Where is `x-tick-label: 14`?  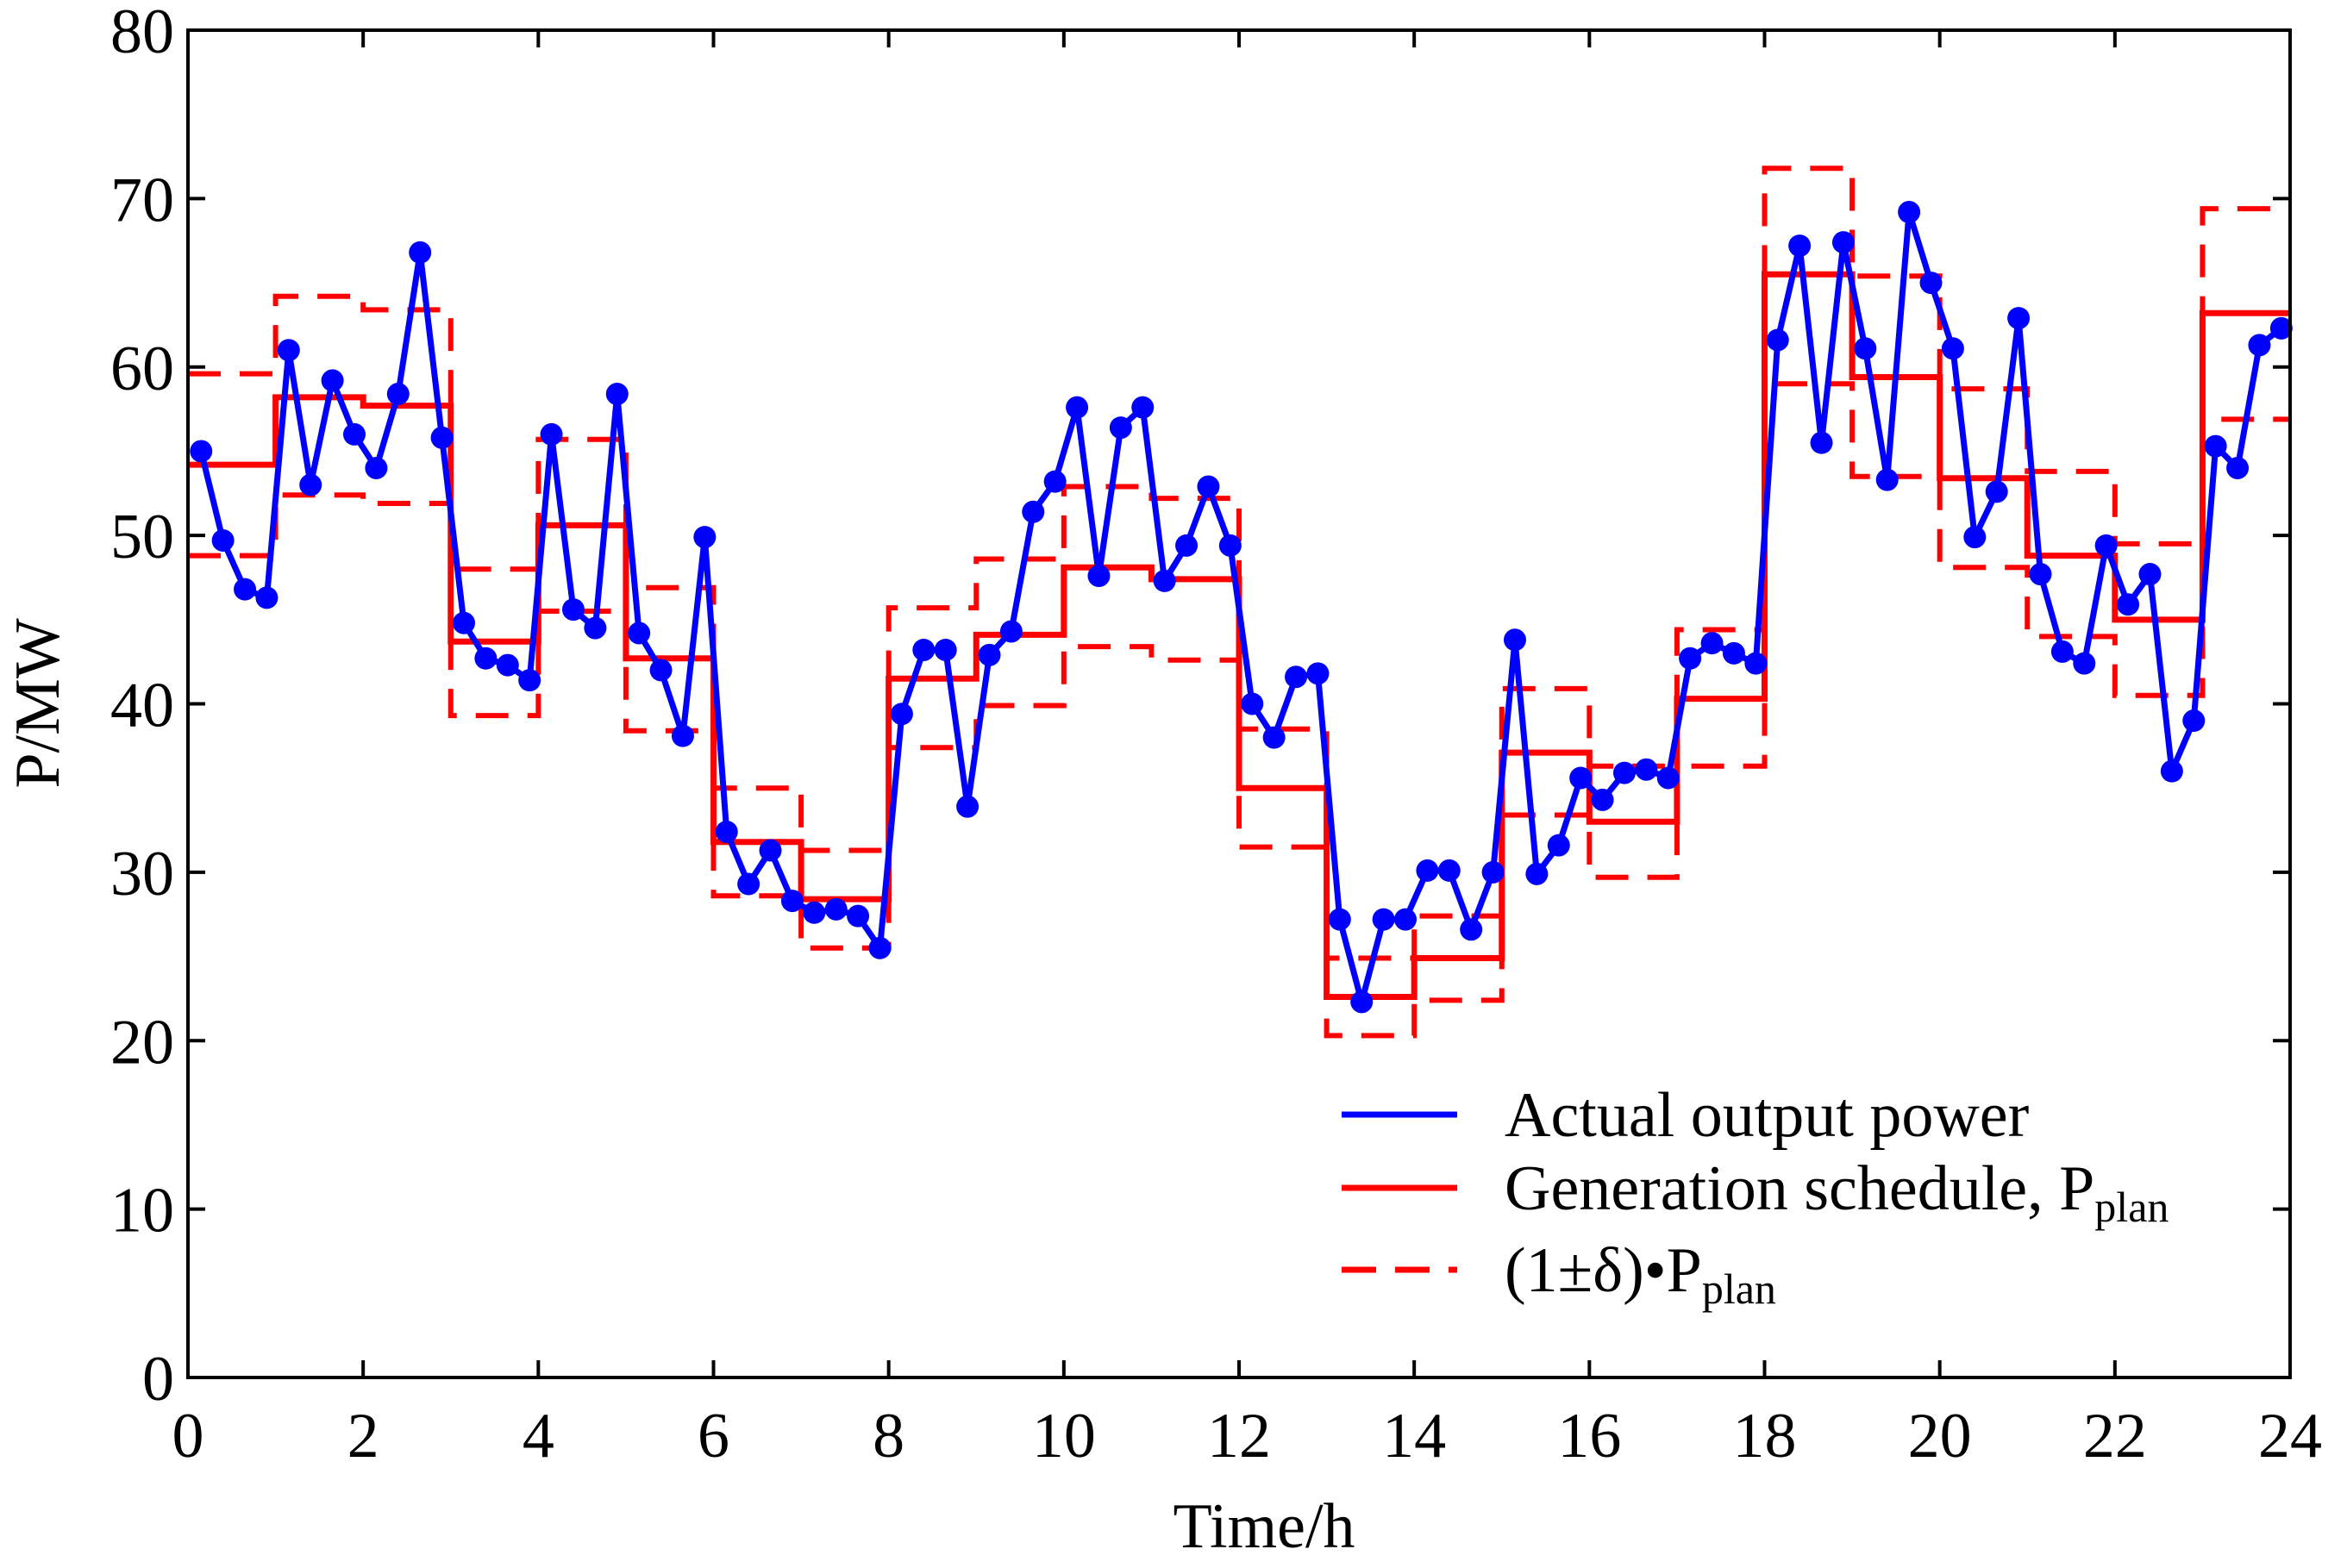
x-tick-label: 14 is located at coordinates (1414, 1436).